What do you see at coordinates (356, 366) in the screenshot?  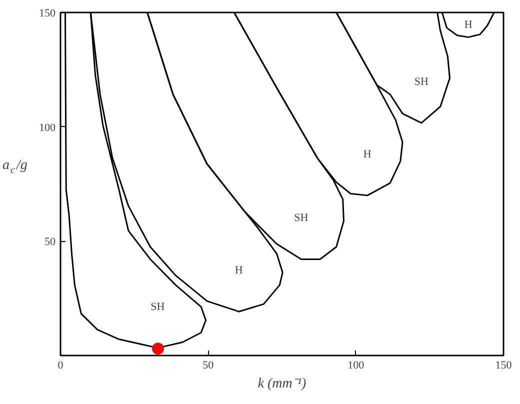 I see `x-tick-label: 100` at bounding box center [356, 366].